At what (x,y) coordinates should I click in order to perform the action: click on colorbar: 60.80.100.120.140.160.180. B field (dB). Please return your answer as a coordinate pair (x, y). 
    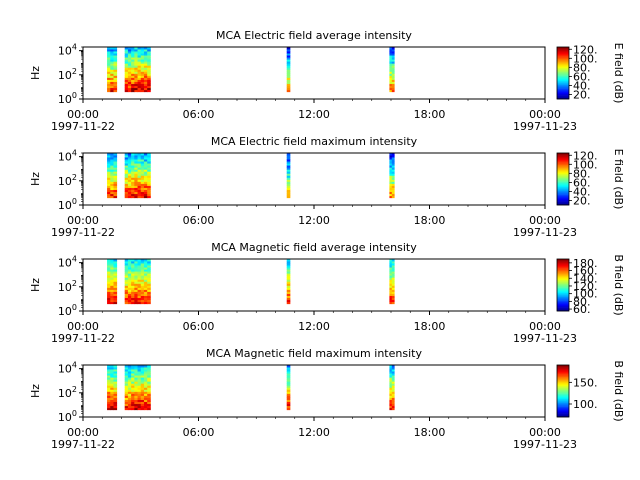
    Looking at the image, I should click on (590, 285).